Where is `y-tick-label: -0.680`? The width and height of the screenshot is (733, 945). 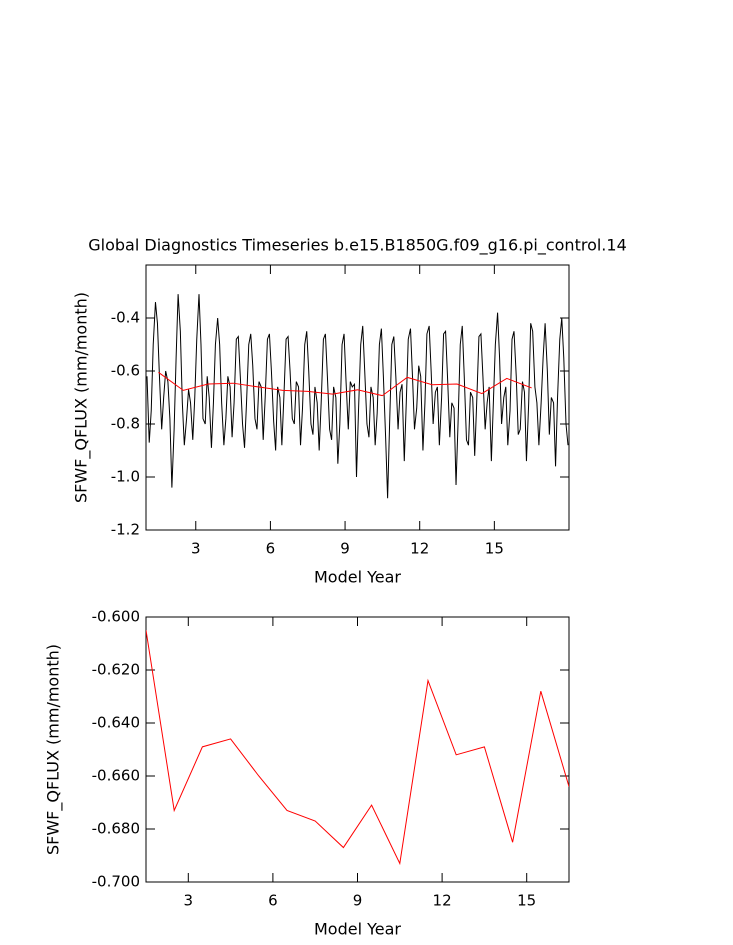
y-tick-label: -0.680 is located at coordinates (116, 829).